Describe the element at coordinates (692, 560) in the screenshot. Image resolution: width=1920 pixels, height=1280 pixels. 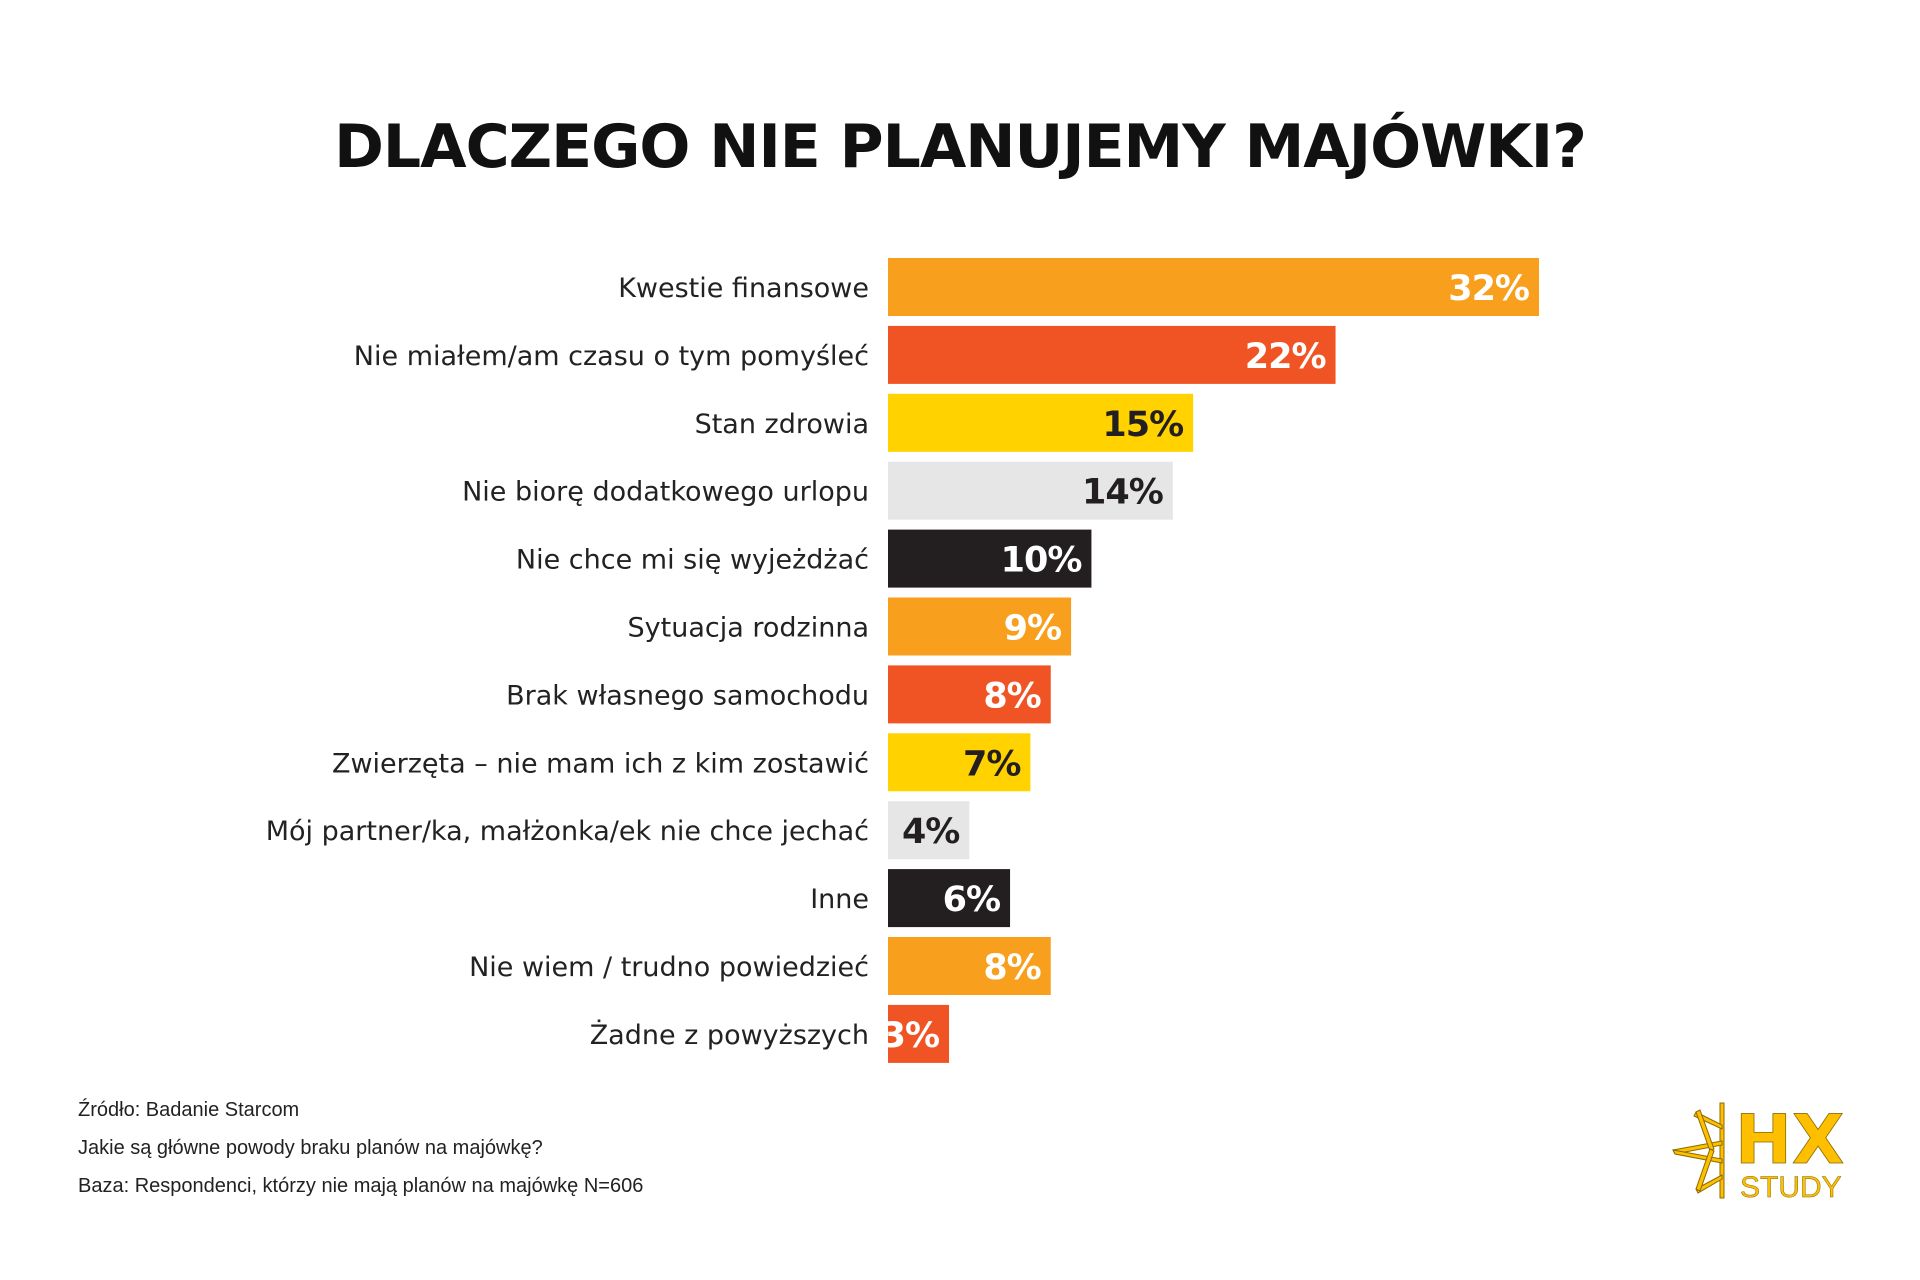
I see `category-label: Nie chce mi się wyjeżdżać` at that location.